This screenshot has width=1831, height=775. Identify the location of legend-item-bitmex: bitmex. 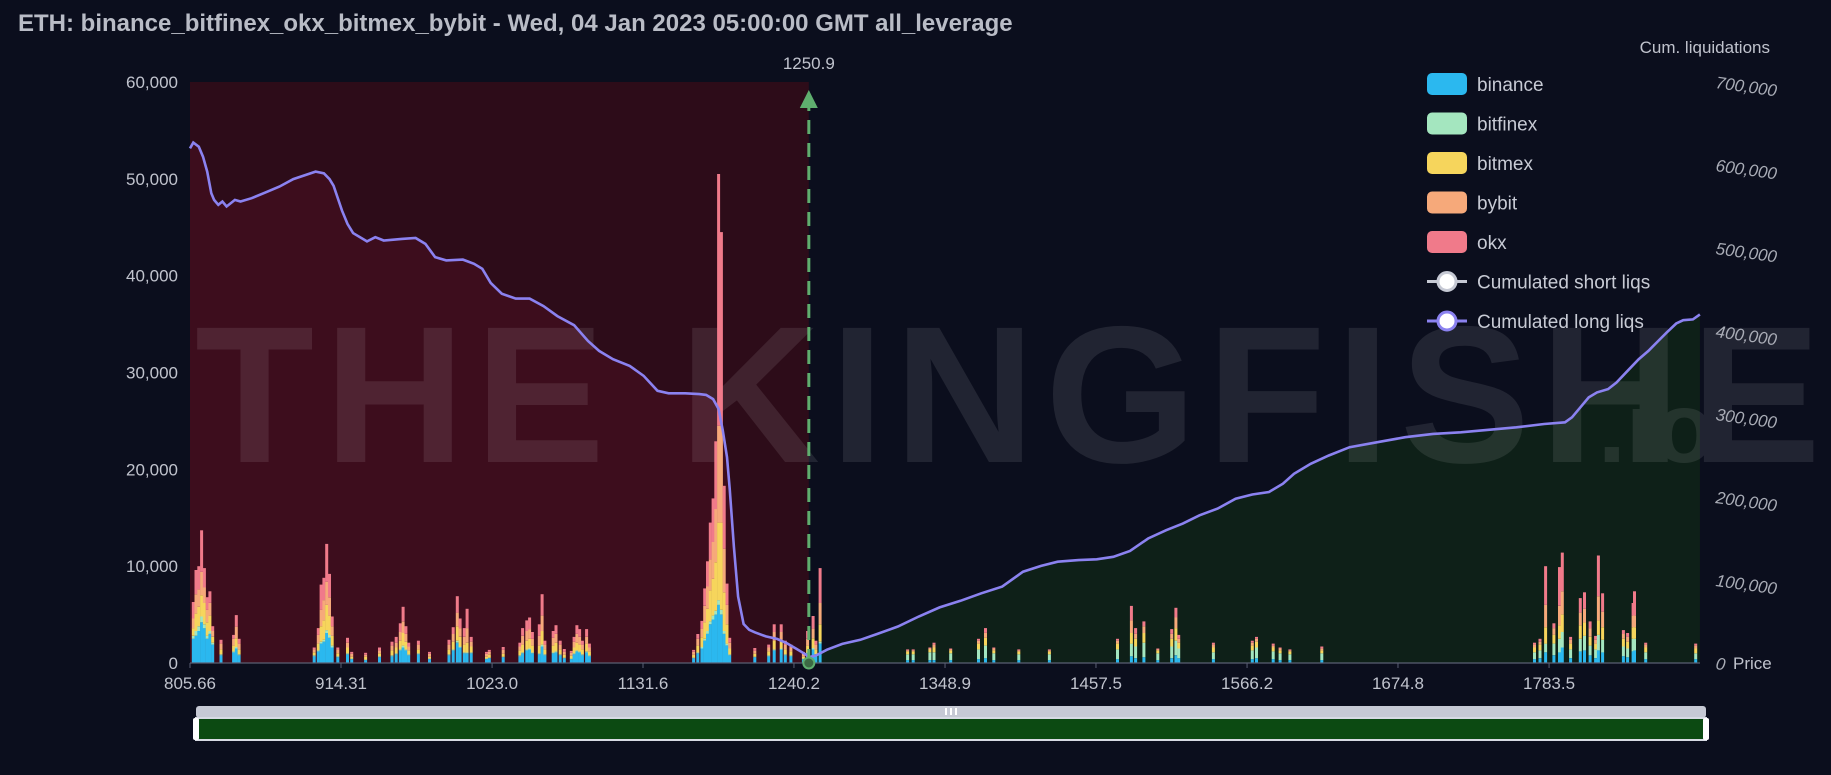
(1480, 163).